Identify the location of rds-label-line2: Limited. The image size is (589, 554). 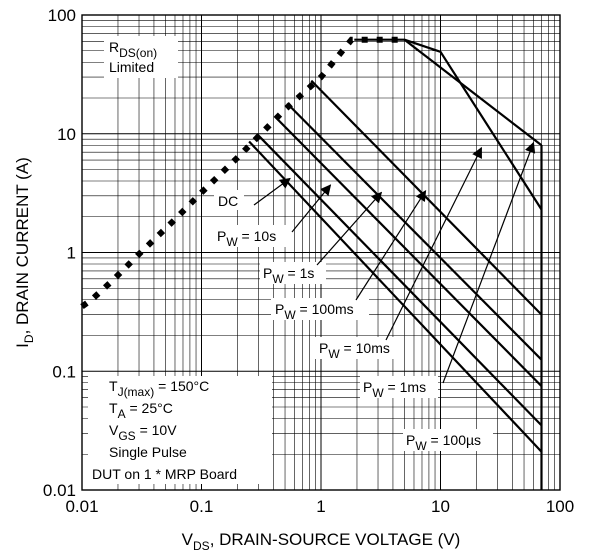
(131, 67).